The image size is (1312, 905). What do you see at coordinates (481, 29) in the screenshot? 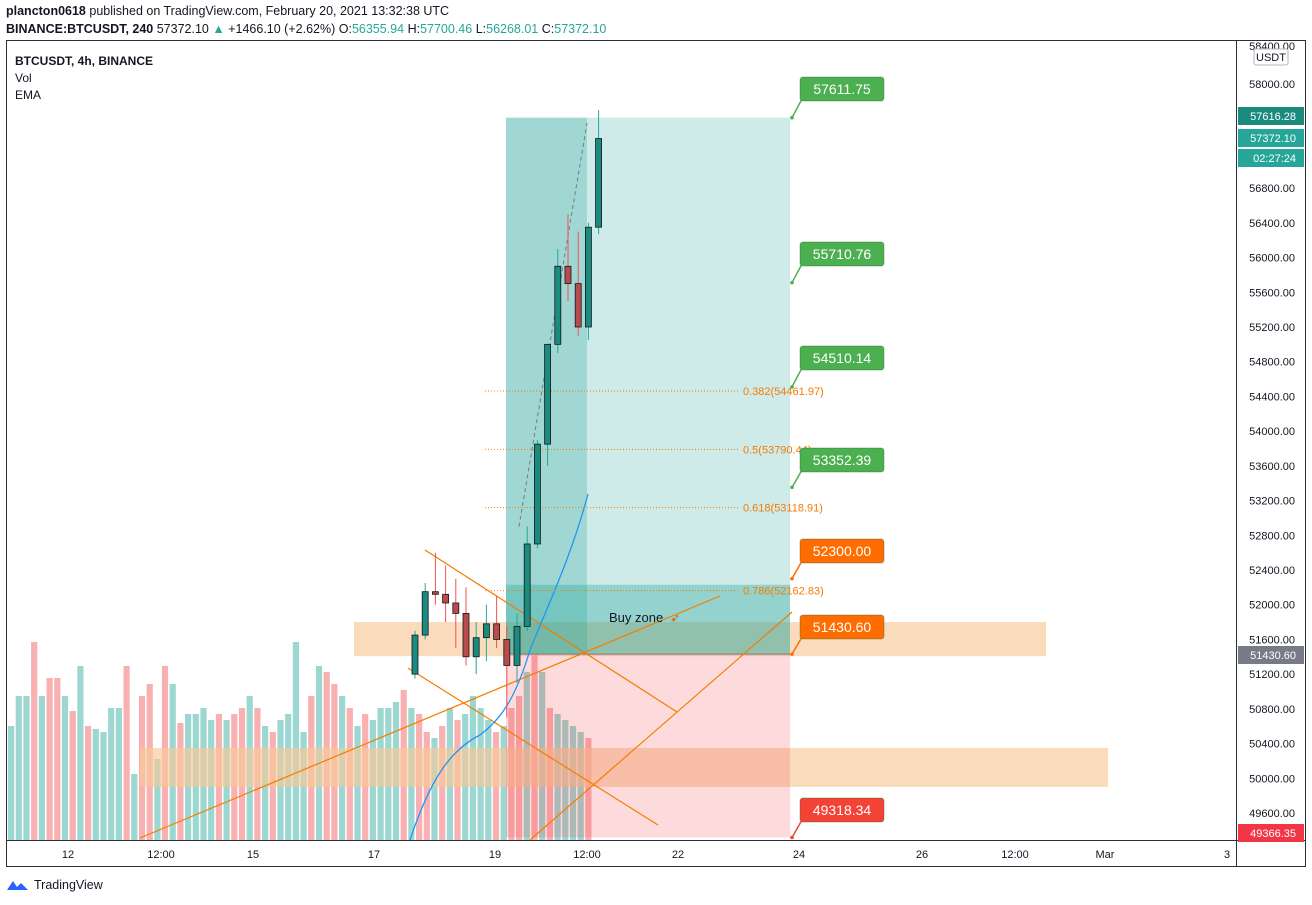
I see `low-label: L:` at bounding box center [481, 29].